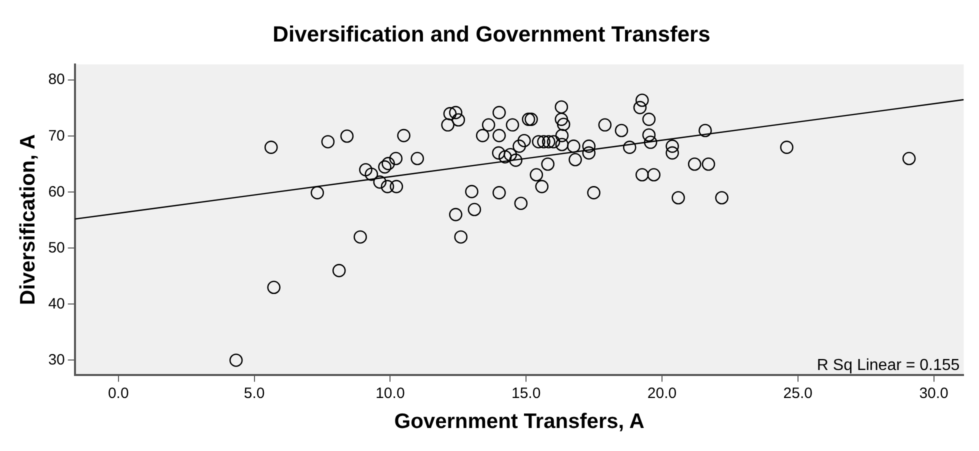 This screenshot has height=451, width=979. Describe the element at coordinates (28, 219) in the screenshot. I see `y-axis-title: Diversification, A` at that location.